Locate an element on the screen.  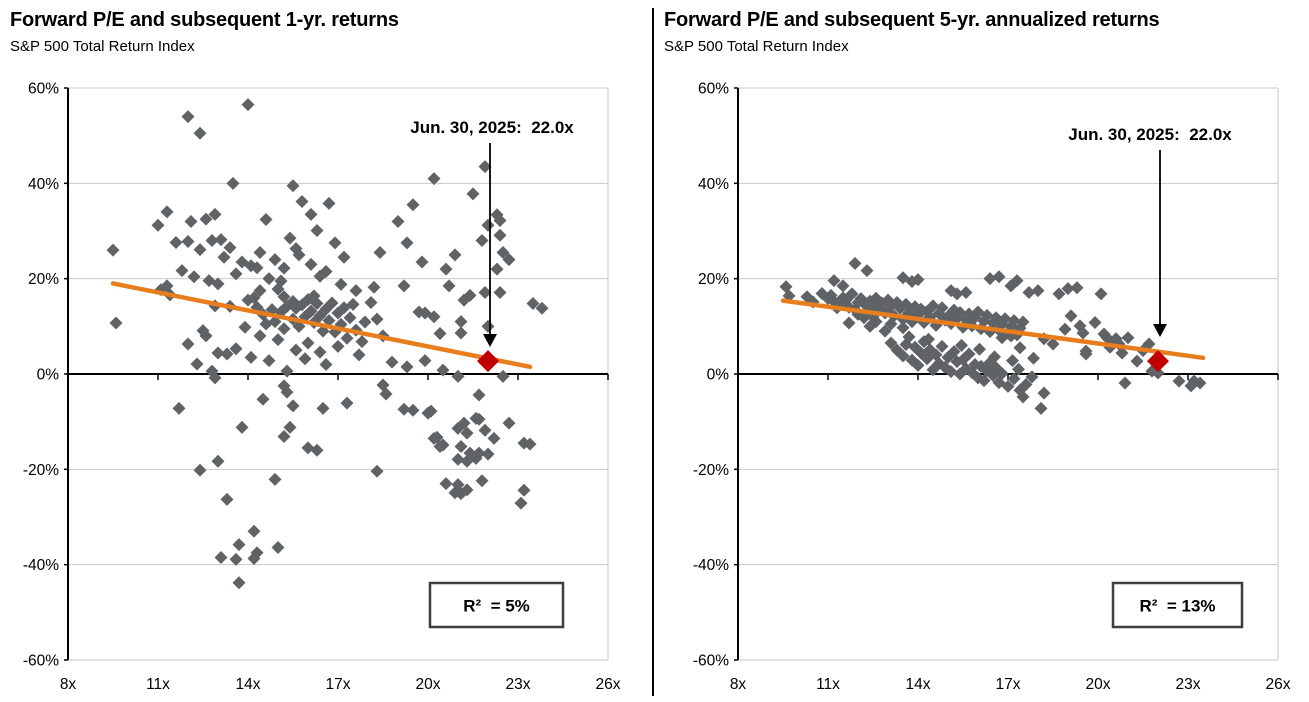
panel-divider is located at coordinates (653, 352).